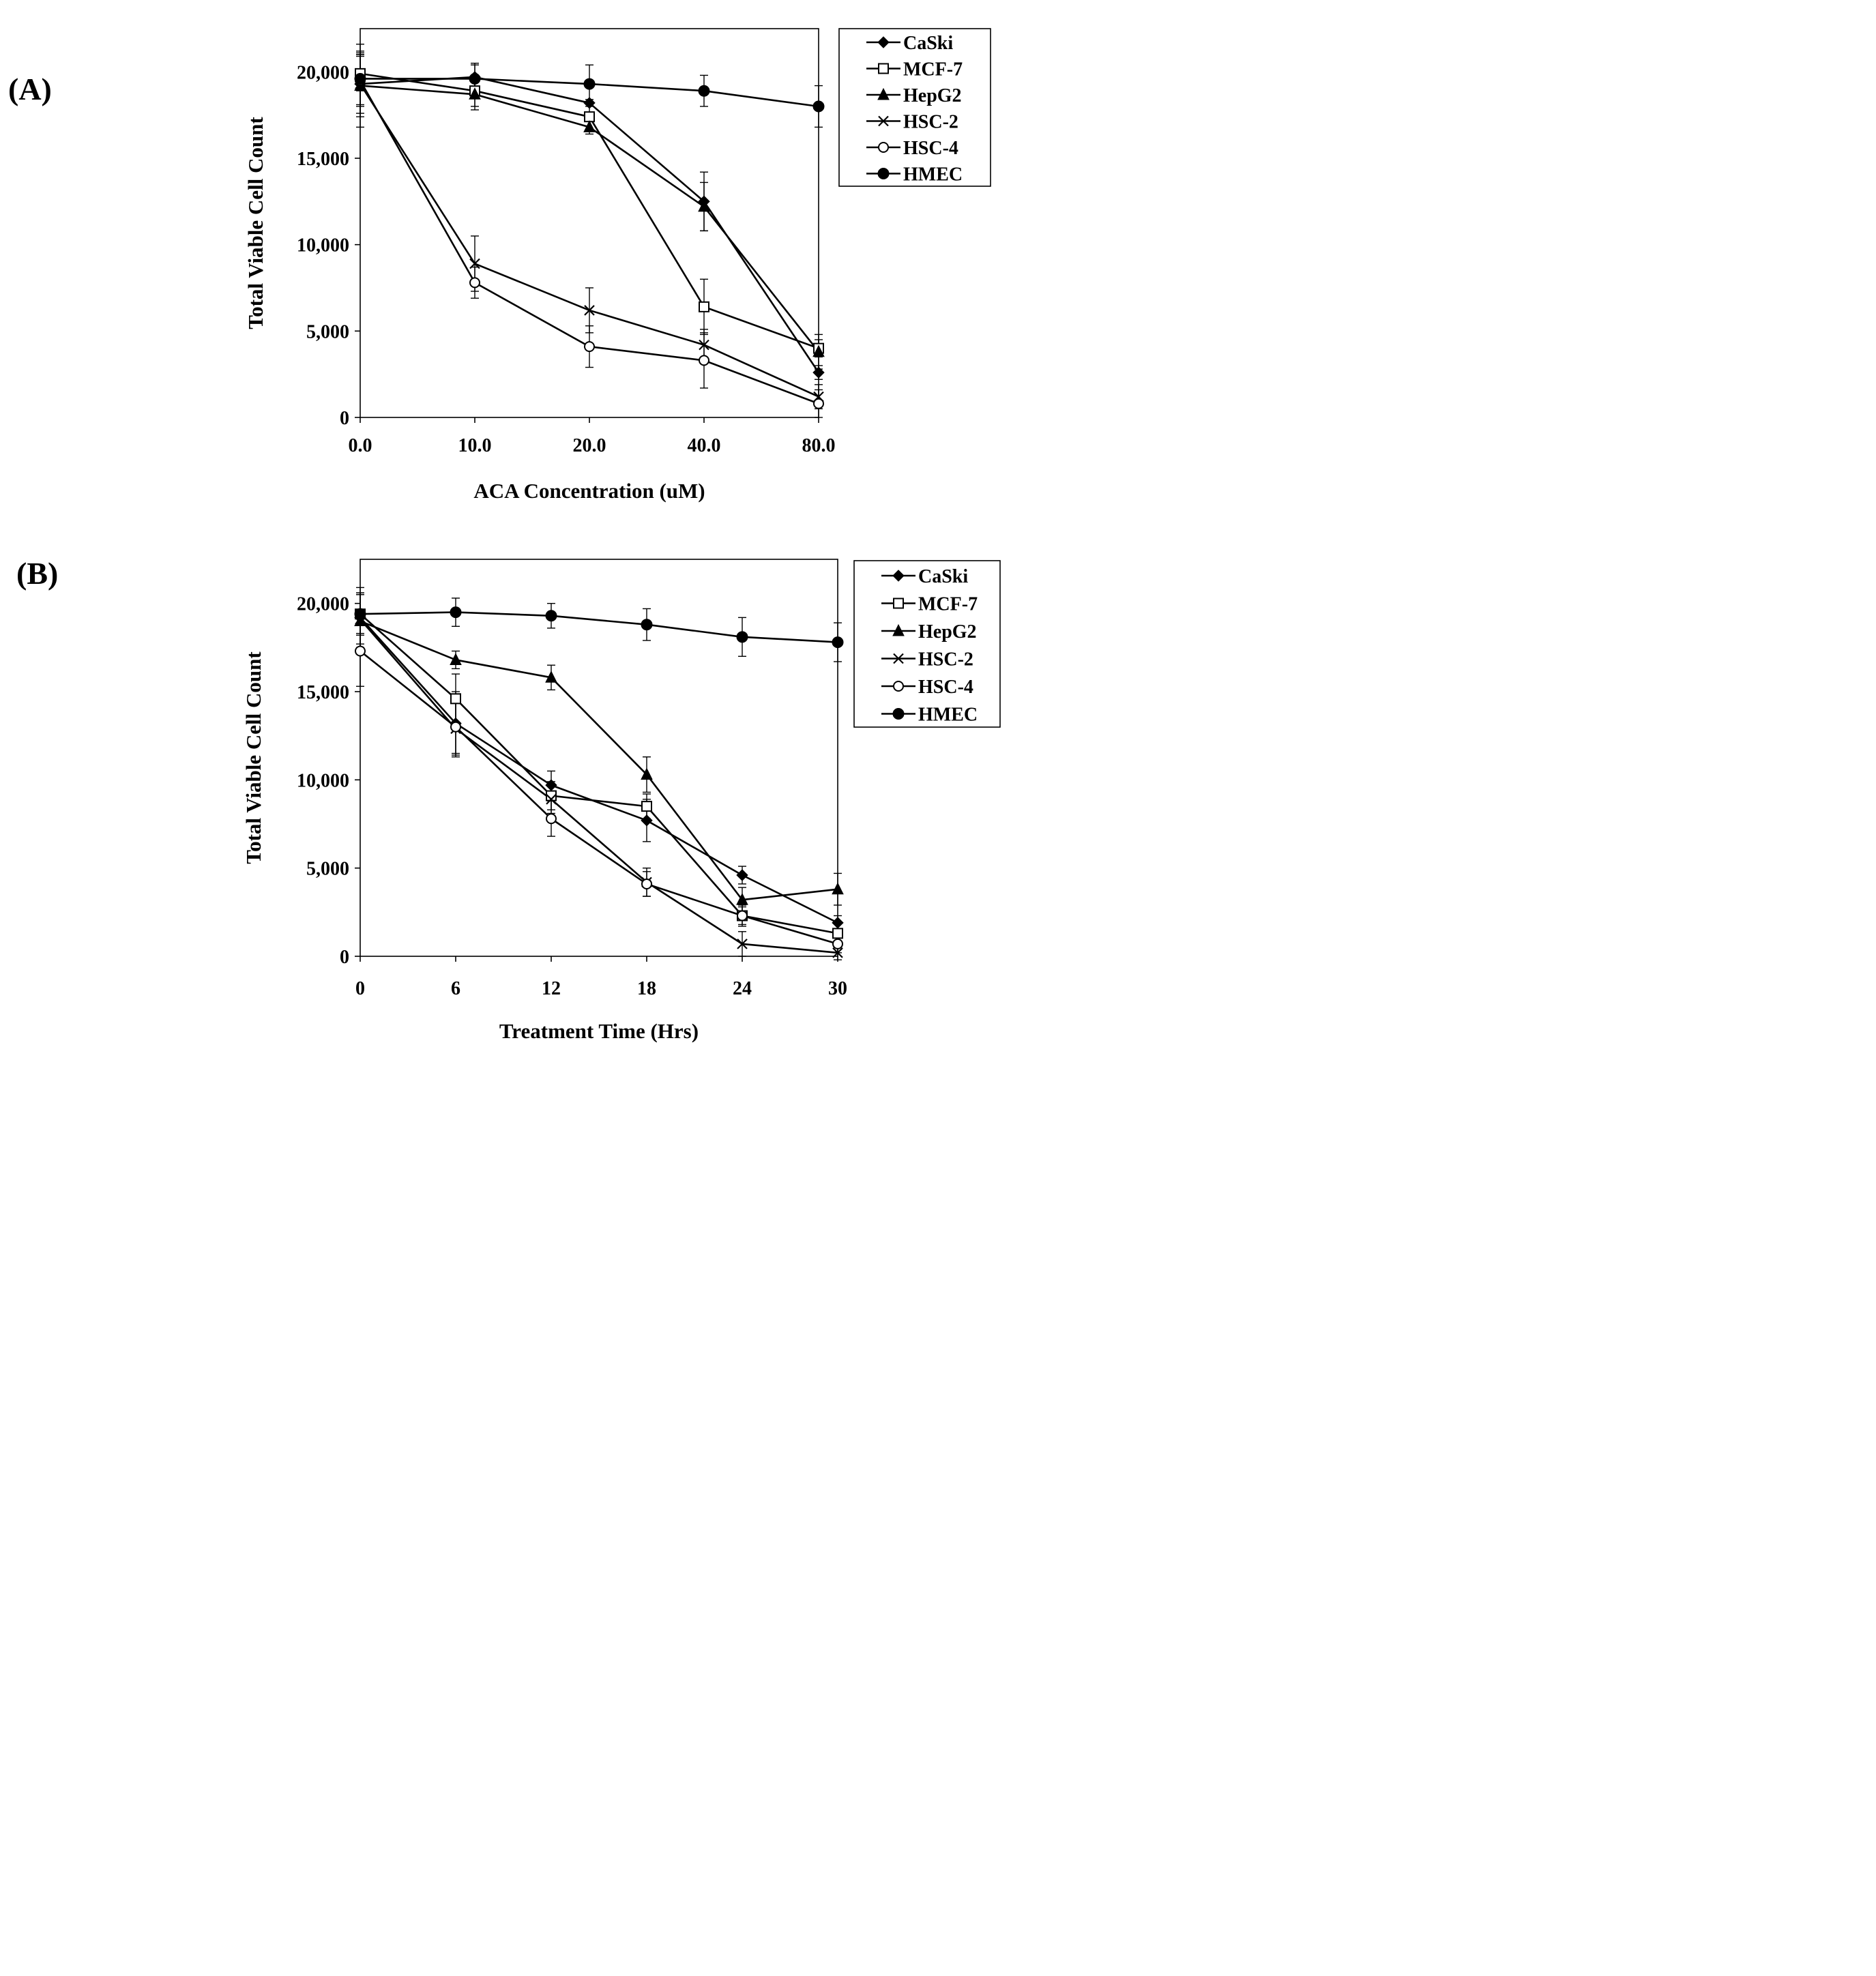  I want to click on chart-a-legend-label: CaSki, so click(928, 43).